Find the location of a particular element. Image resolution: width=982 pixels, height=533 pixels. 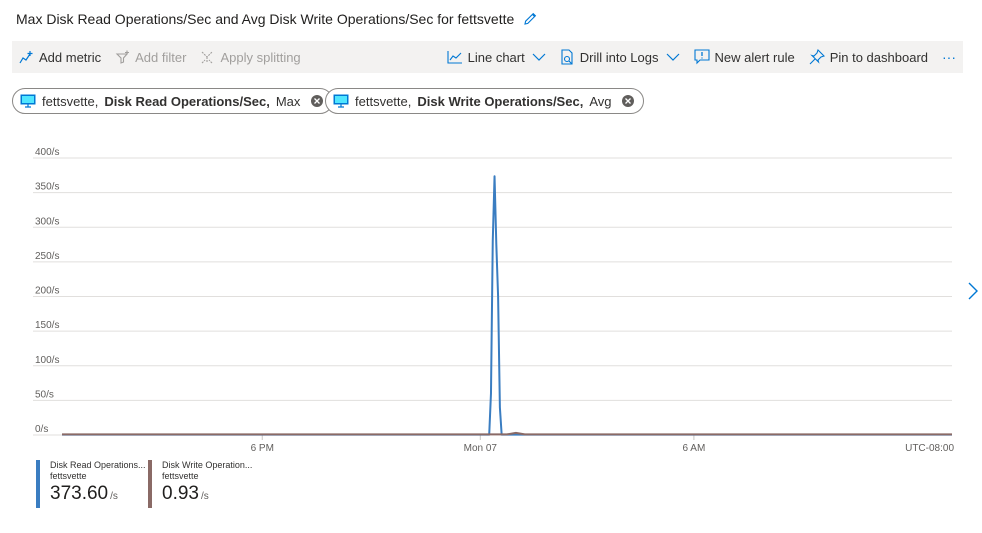

legend-value: 373.60 is located at coordinates (79, 493).